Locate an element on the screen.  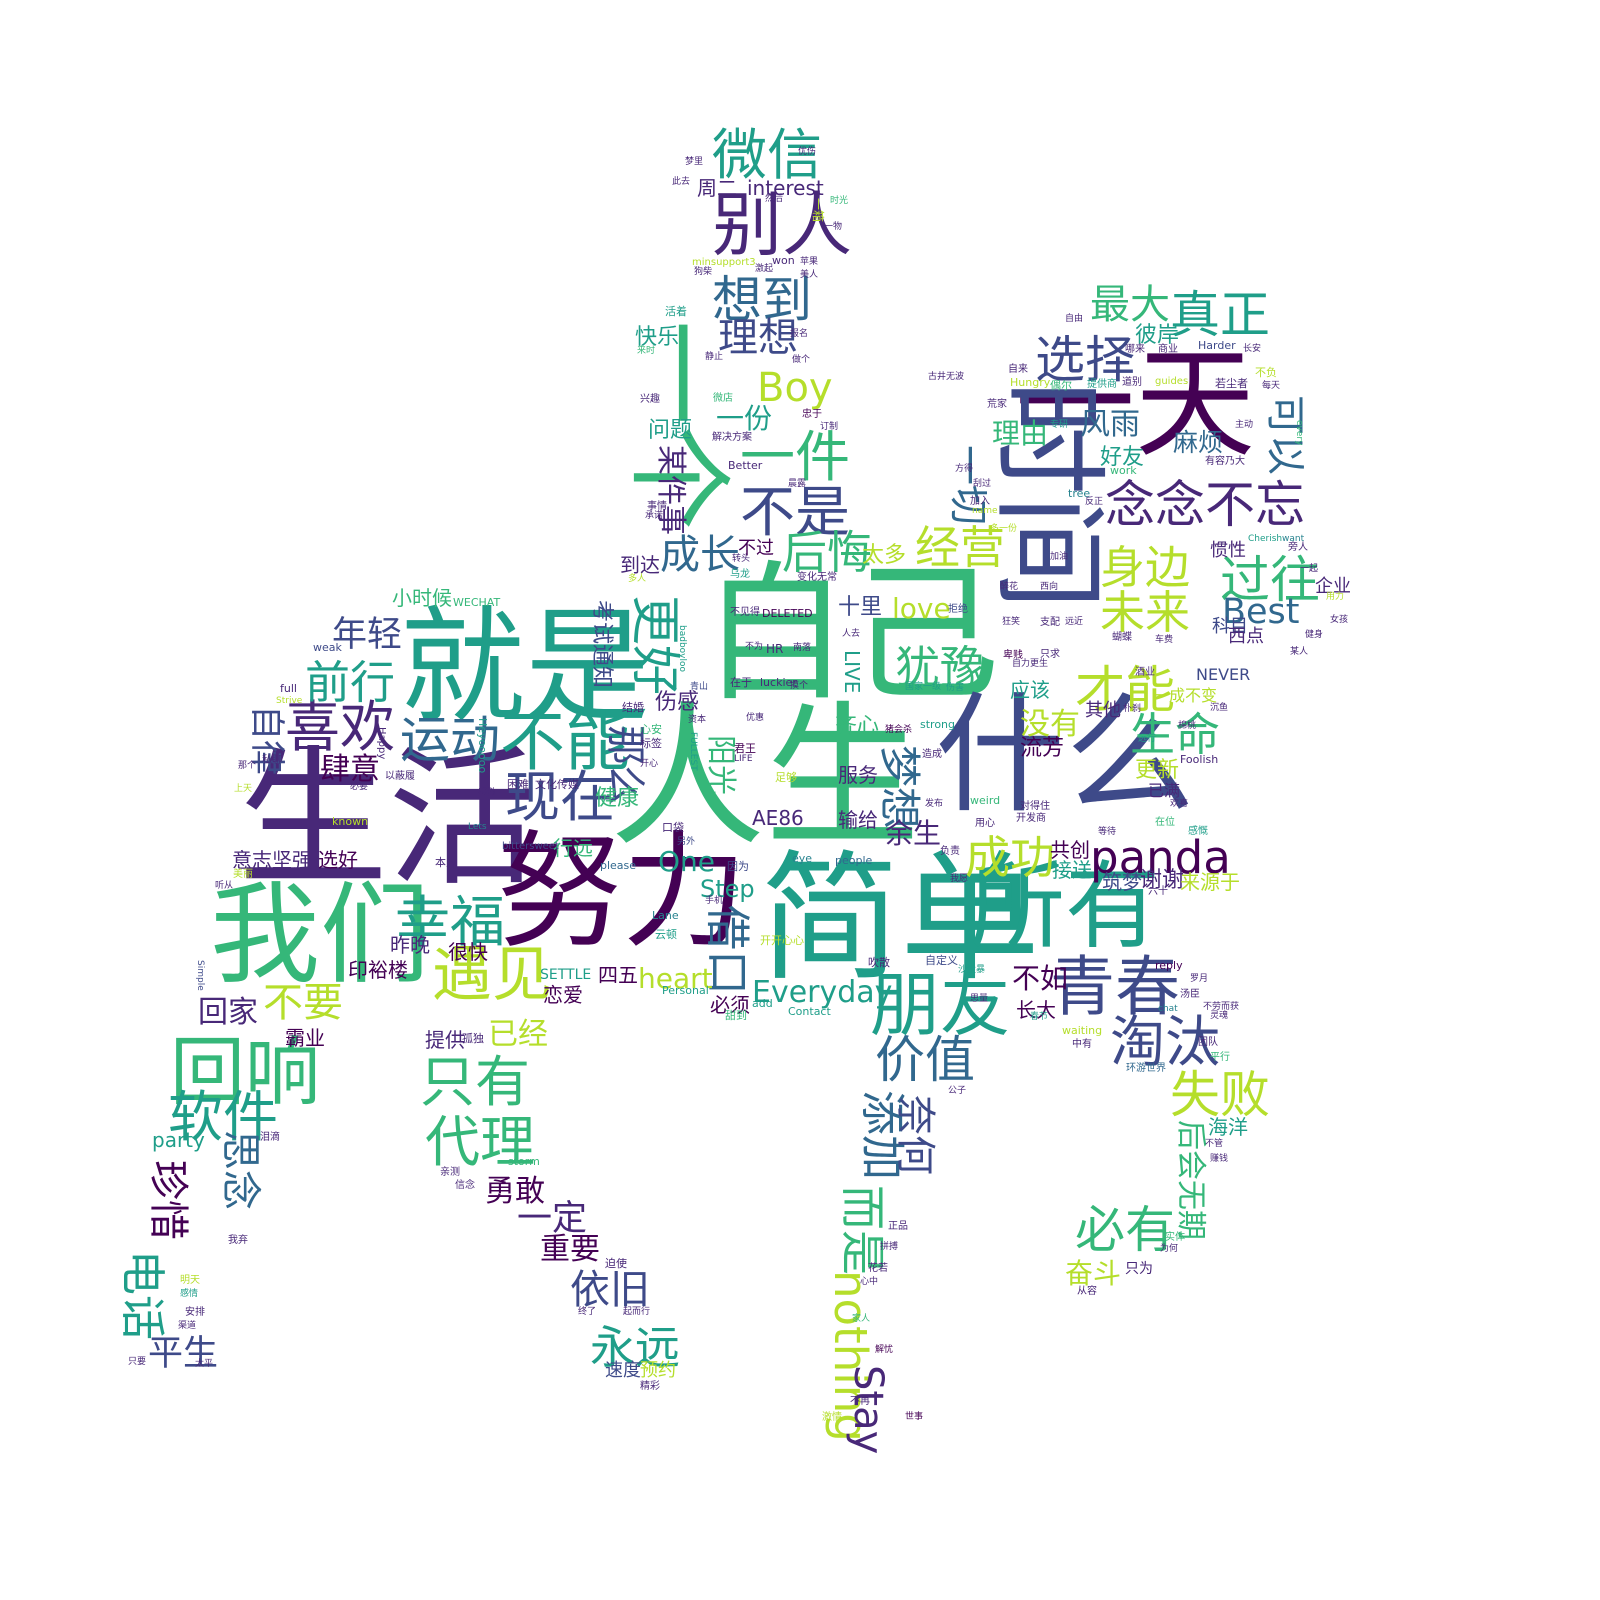
cloud-word: 已经 is located at coordinates (518, 1034).